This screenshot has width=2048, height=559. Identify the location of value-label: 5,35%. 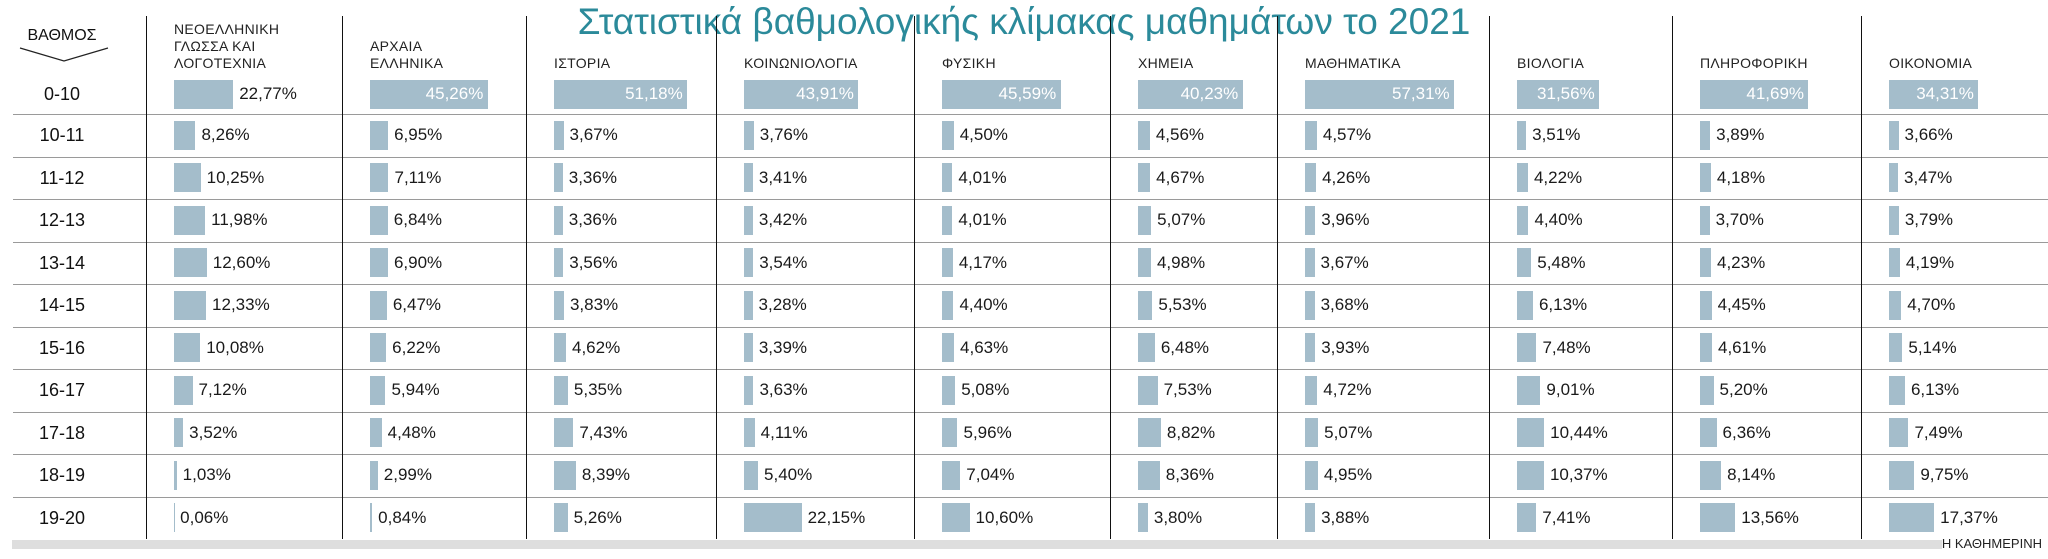
(598, 389).